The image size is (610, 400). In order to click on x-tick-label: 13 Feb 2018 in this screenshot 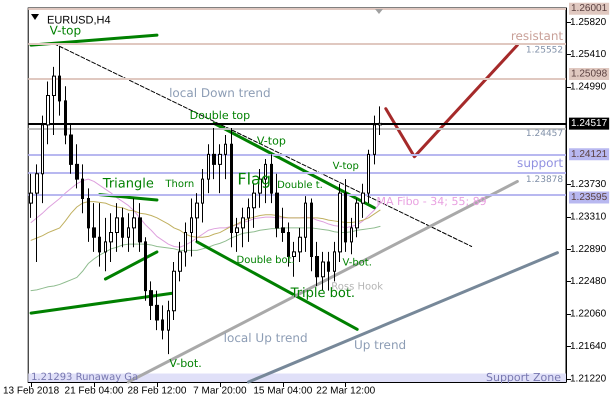, I will do `click(31, 391)`.